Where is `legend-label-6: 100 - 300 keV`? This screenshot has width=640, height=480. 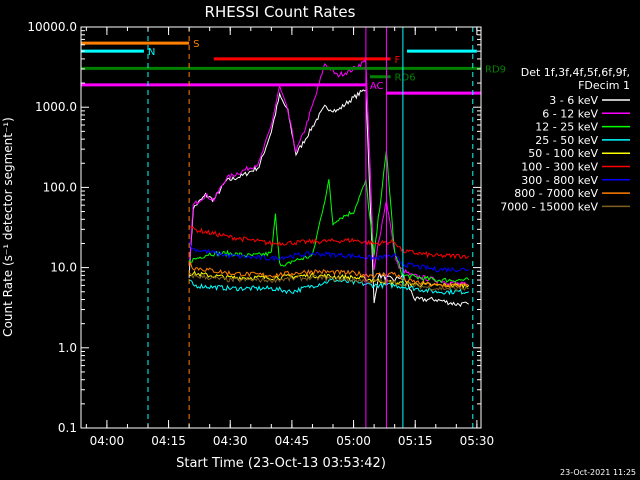
legend-label-6: 100 - 300 keV is located at coordinates (559, 167).